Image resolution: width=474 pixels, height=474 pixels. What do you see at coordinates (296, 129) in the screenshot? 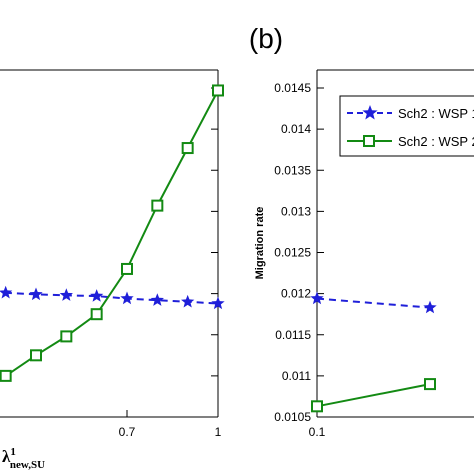
I see `right-y-tick-label: 0.014` at bounding box center [296, 129].